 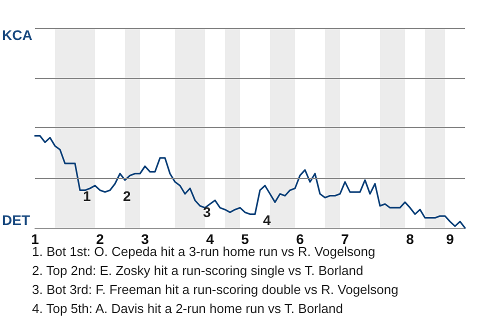 I want to click on text: 2. Top 2nd: E. Zosky hit a run-scoring single vs T. Borland, so click(x=198, y=270).